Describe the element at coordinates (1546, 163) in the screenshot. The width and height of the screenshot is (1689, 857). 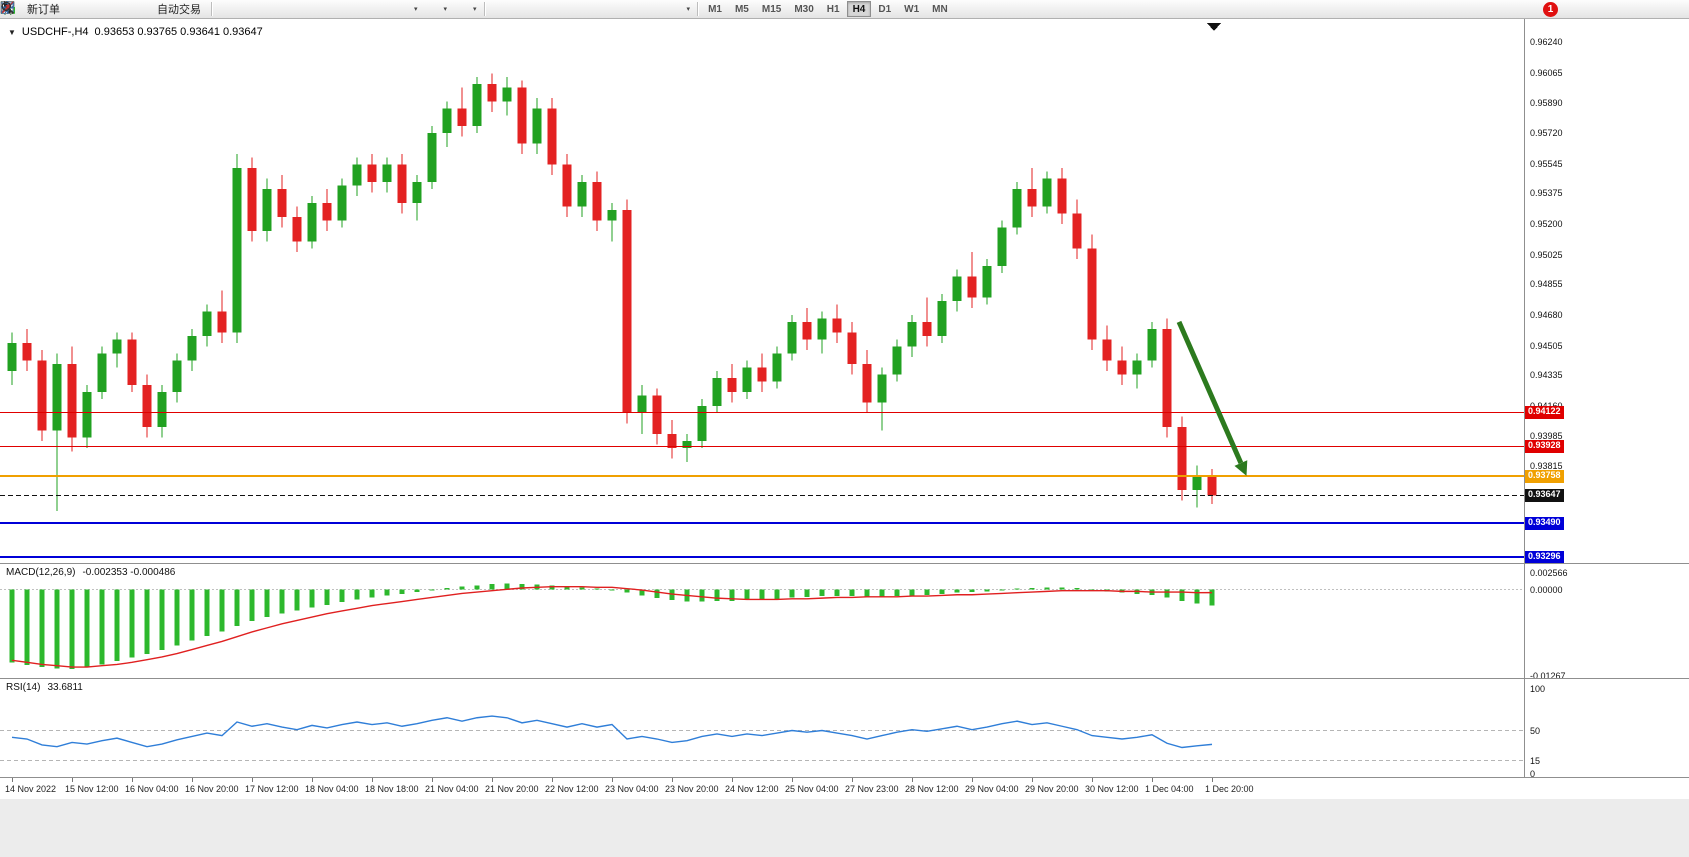
I see `price-axis-label: 0.95545` at that location.